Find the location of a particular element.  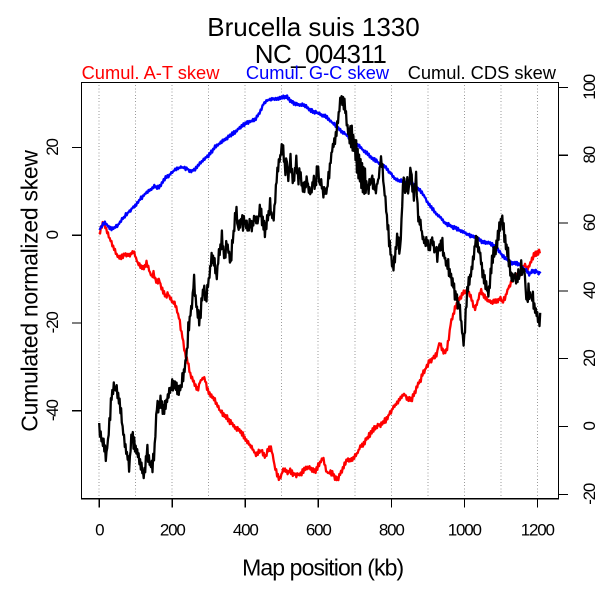

svg-text: 800 is located at coordinates (392, 530).